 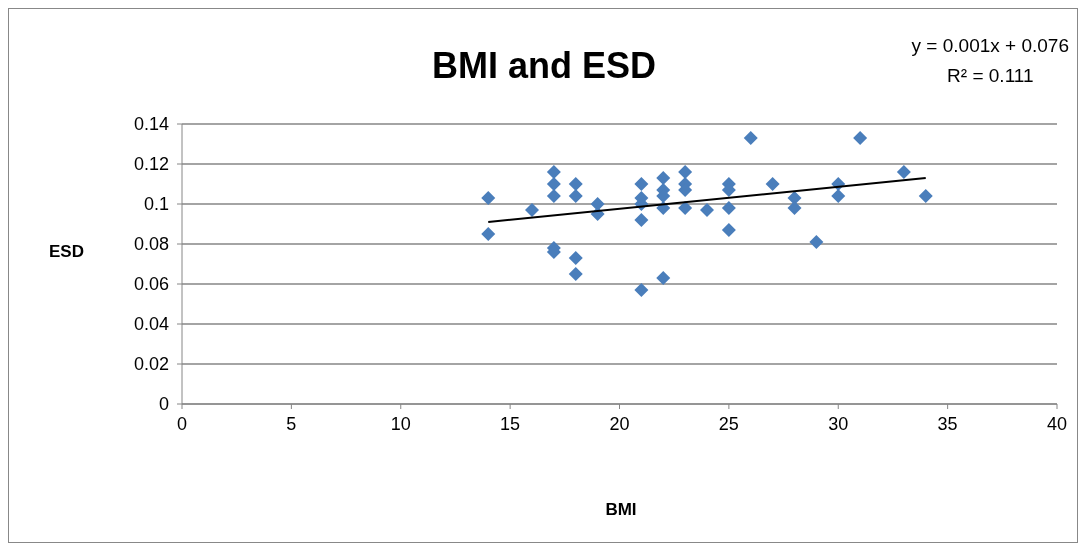 I want to click on x-tick-label: 25, so click(x=728, y=423).